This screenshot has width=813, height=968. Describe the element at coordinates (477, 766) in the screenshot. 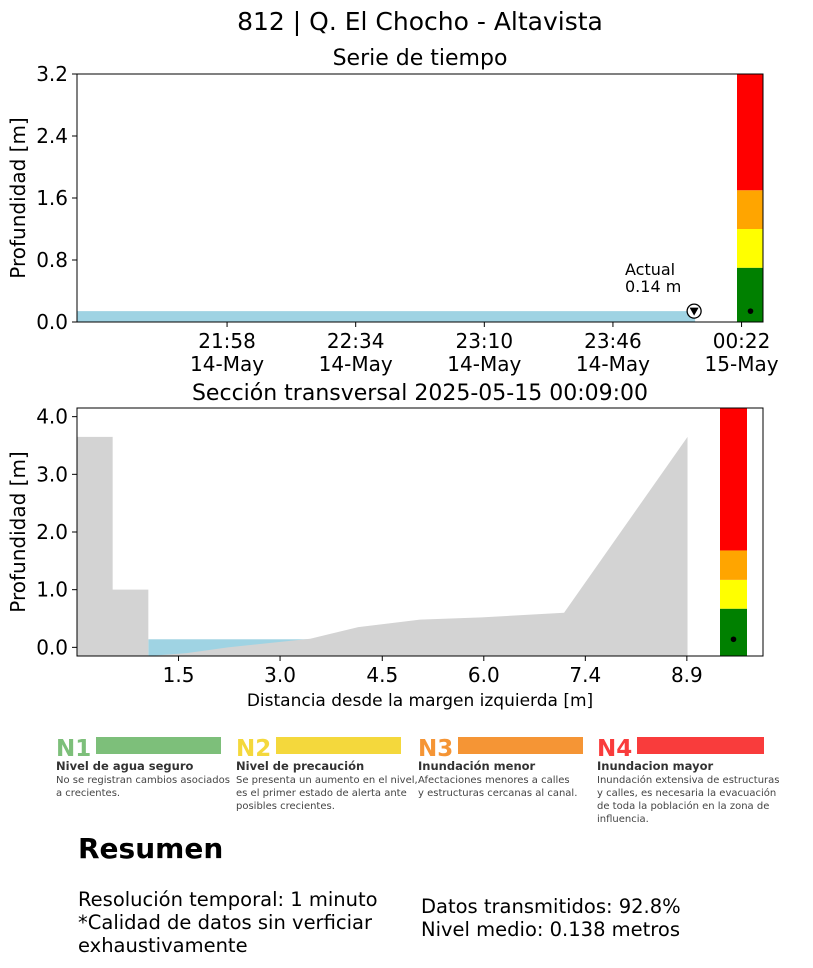

I see `legend-title: Inundación menor` at that location.